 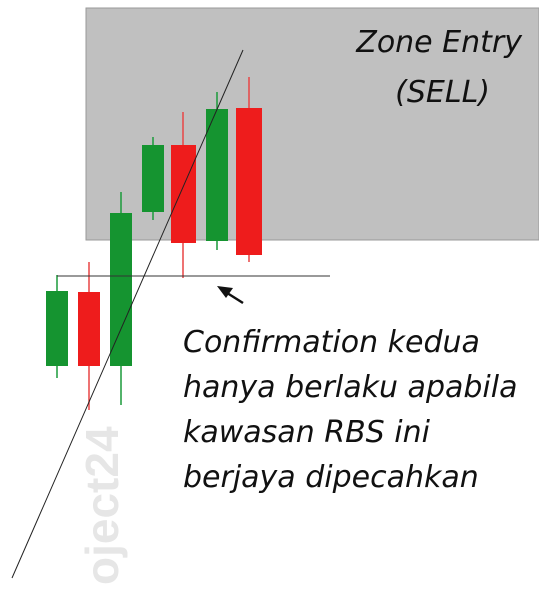 What do you see at coordinates (350, 387) in the screenshot?
I see `annotation-line: hanya berlaku apabila` at bounding box center [350, 387].